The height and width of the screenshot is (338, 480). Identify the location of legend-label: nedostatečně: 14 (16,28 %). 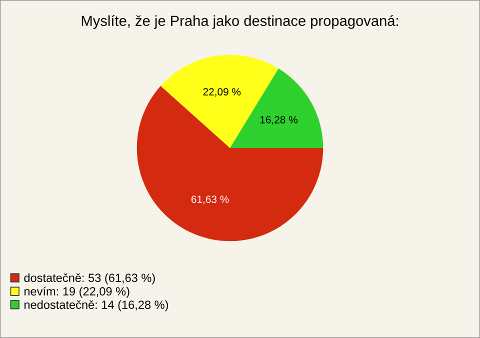
(96, 306).